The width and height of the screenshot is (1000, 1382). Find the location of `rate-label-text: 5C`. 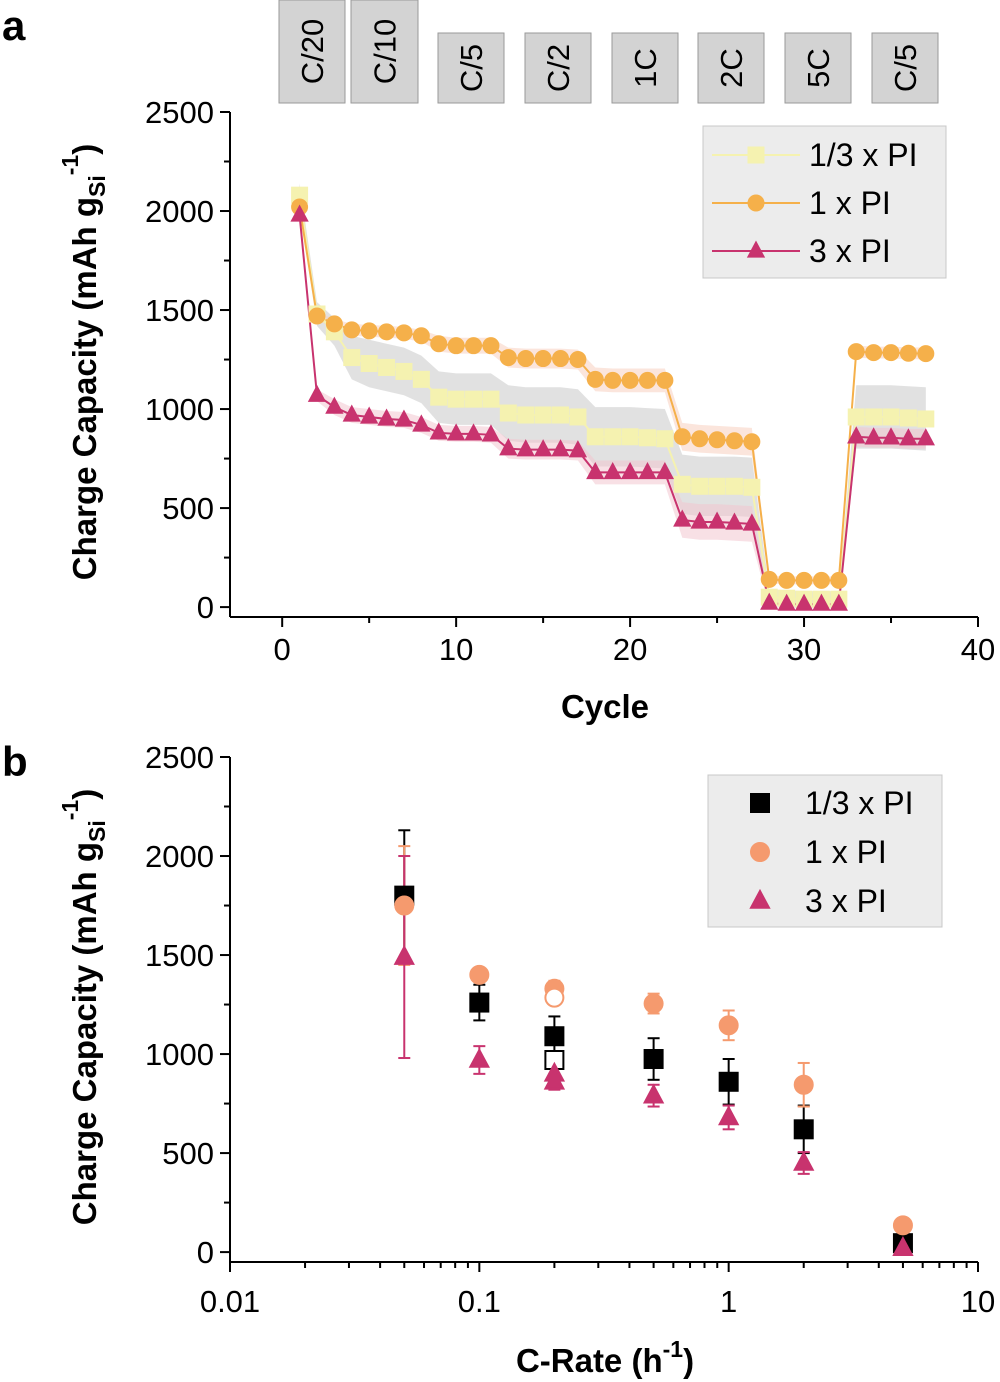

rate-label-text: 5C is located at coordinates (818, 68).